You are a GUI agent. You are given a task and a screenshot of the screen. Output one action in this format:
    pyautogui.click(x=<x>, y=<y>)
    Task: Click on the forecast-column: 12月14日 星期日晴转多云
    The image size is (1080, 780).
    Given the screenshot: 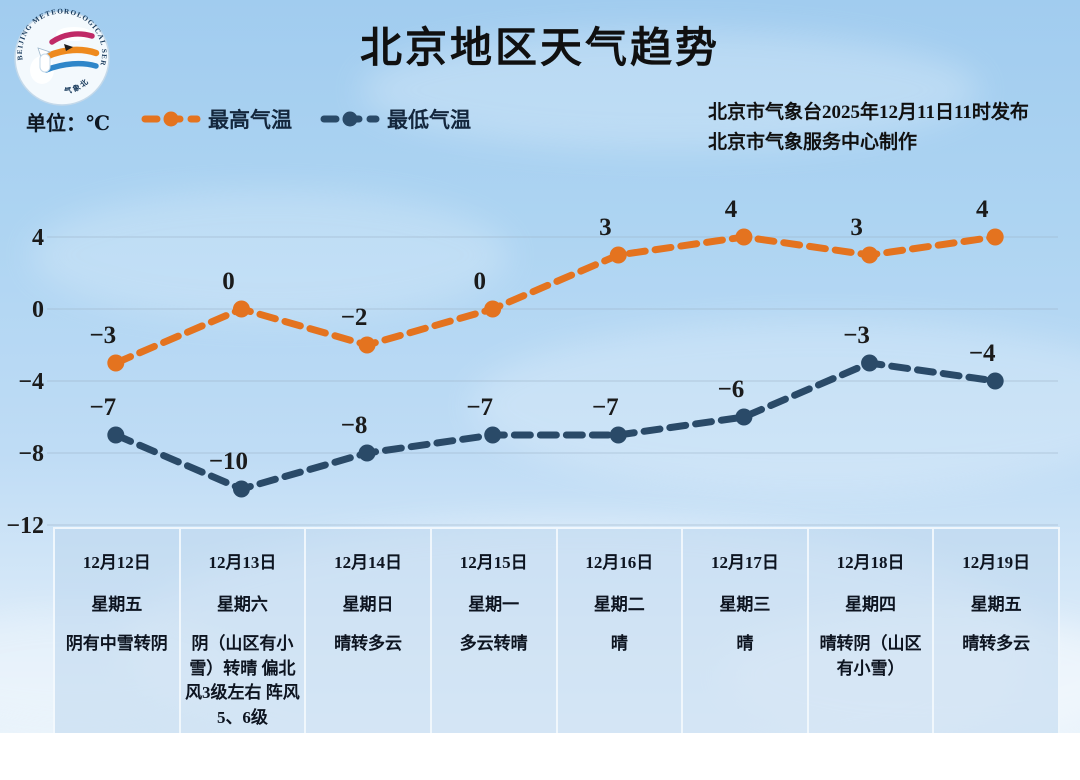 What is the action you would take?
    pyautogui.click(x=369, y=631)
    